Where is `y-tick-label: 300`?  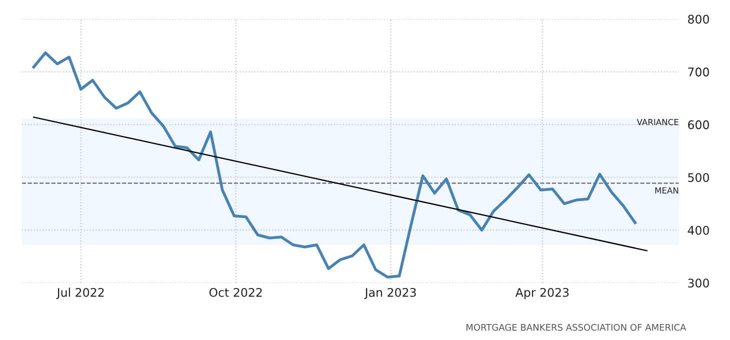 y-tick-label: 300 is located at coordinates (698, 283).